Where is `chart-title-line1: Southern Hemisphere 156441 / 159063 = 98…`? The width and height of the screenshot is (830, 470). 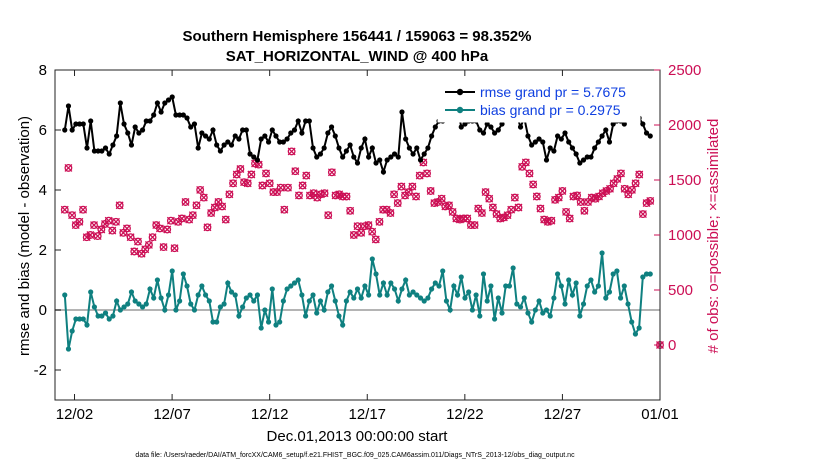 chart-title-line1: Southern Hemisphere 156441 / 159063 = 98… is located at coordinates (357, 36).